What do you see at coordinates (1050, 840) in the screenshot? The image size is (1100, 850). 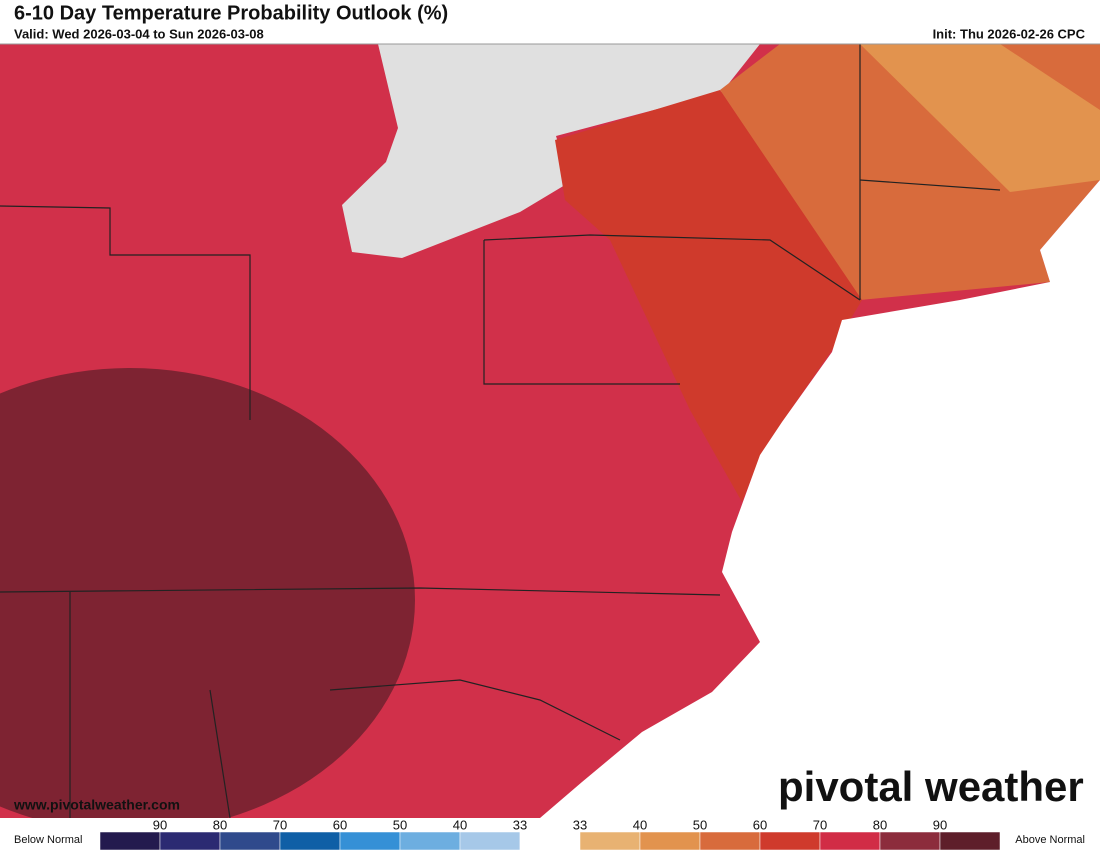 I see `legend-above-label: Above Normal` at bounding box center [1050, 840].